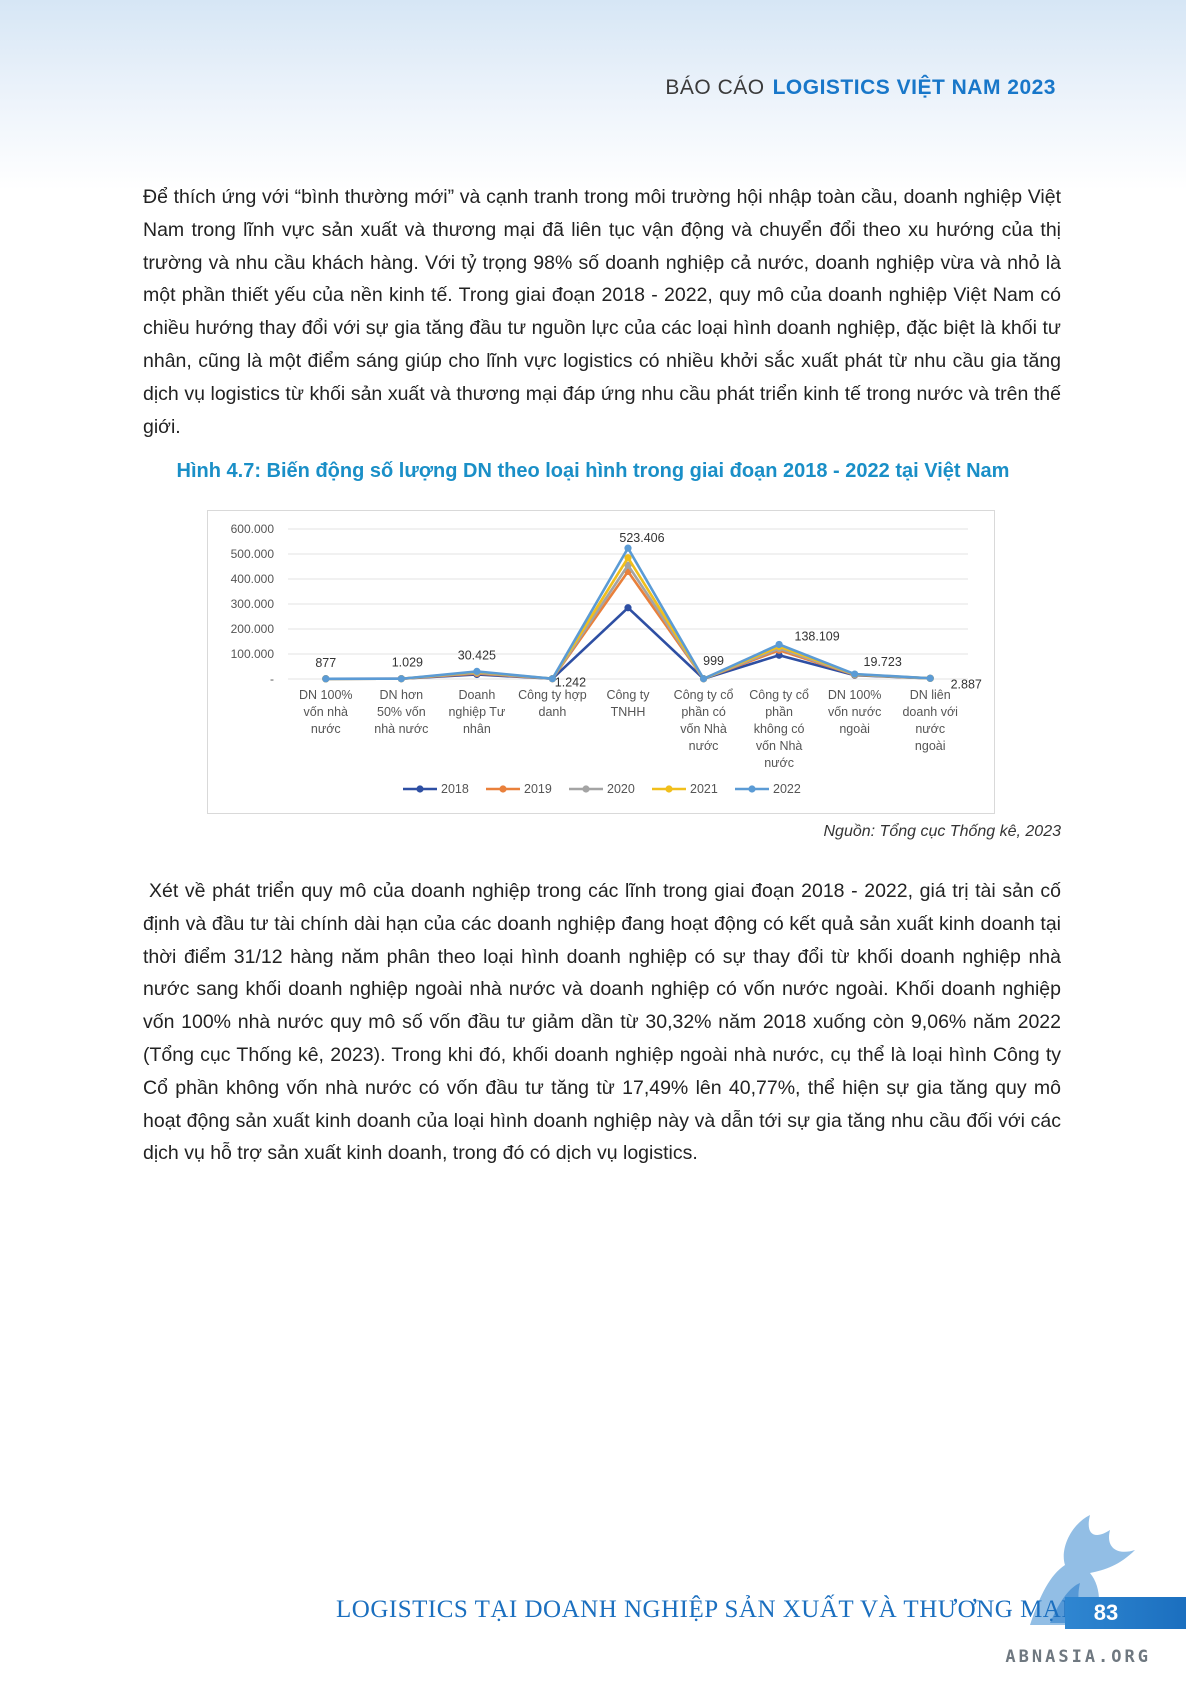 Image resolution: width=1186 pixels, height=1684 pixels. I want to click on y-tick-label: 100.000, so click(253, 654).